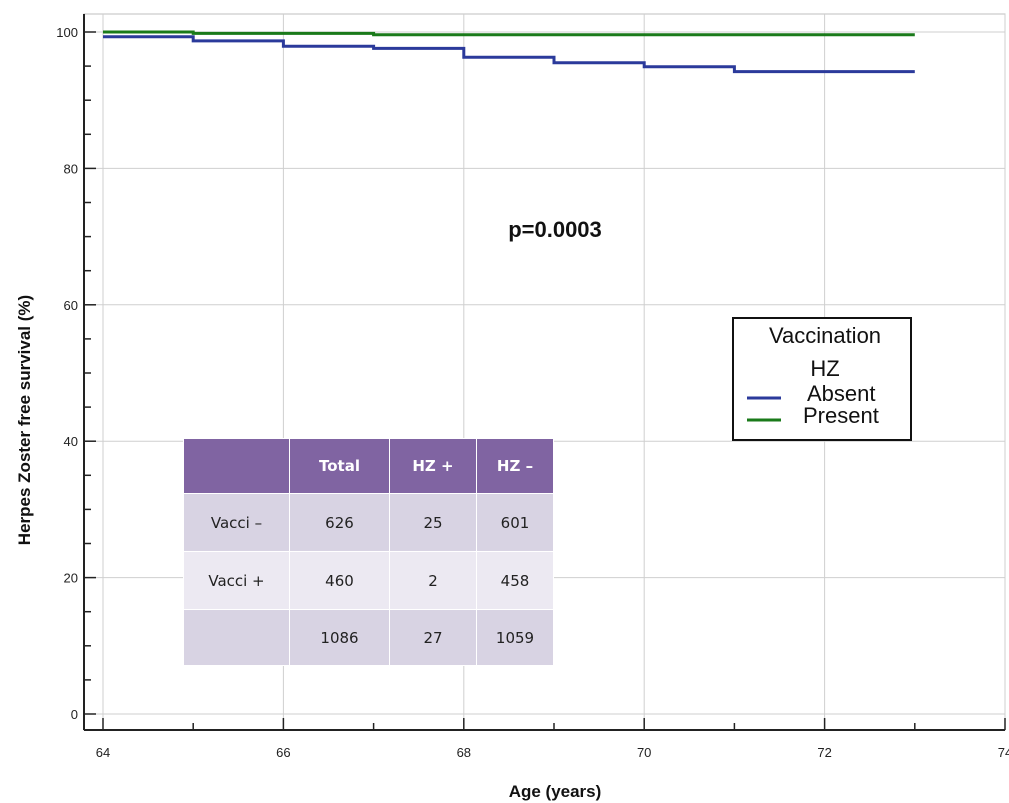 Image resolution: width=1009 pixels, height=803 pixels. I want to click on table-cell: 2, so click(433, 580).